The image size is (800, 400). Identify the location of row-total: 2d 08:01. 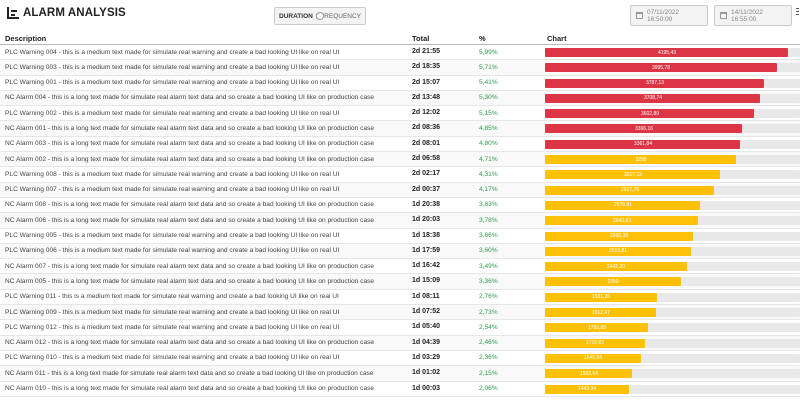
(426, 143).